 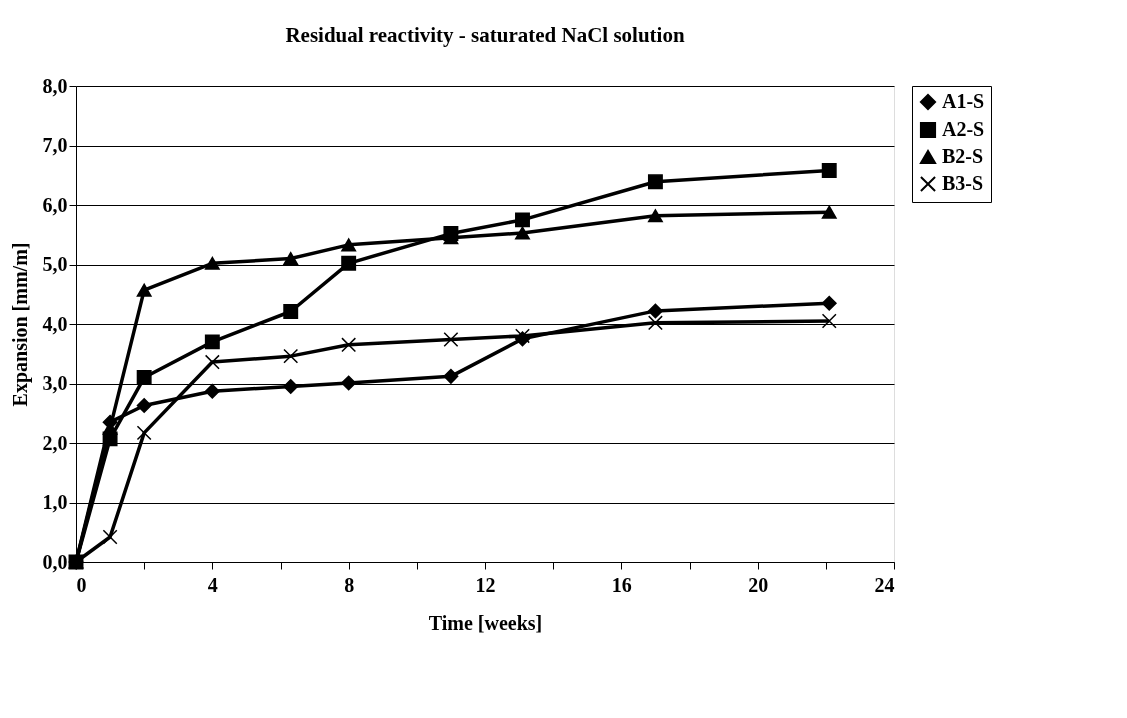 I want to click on legend-label: B2-S, so click(x=963, y=156).